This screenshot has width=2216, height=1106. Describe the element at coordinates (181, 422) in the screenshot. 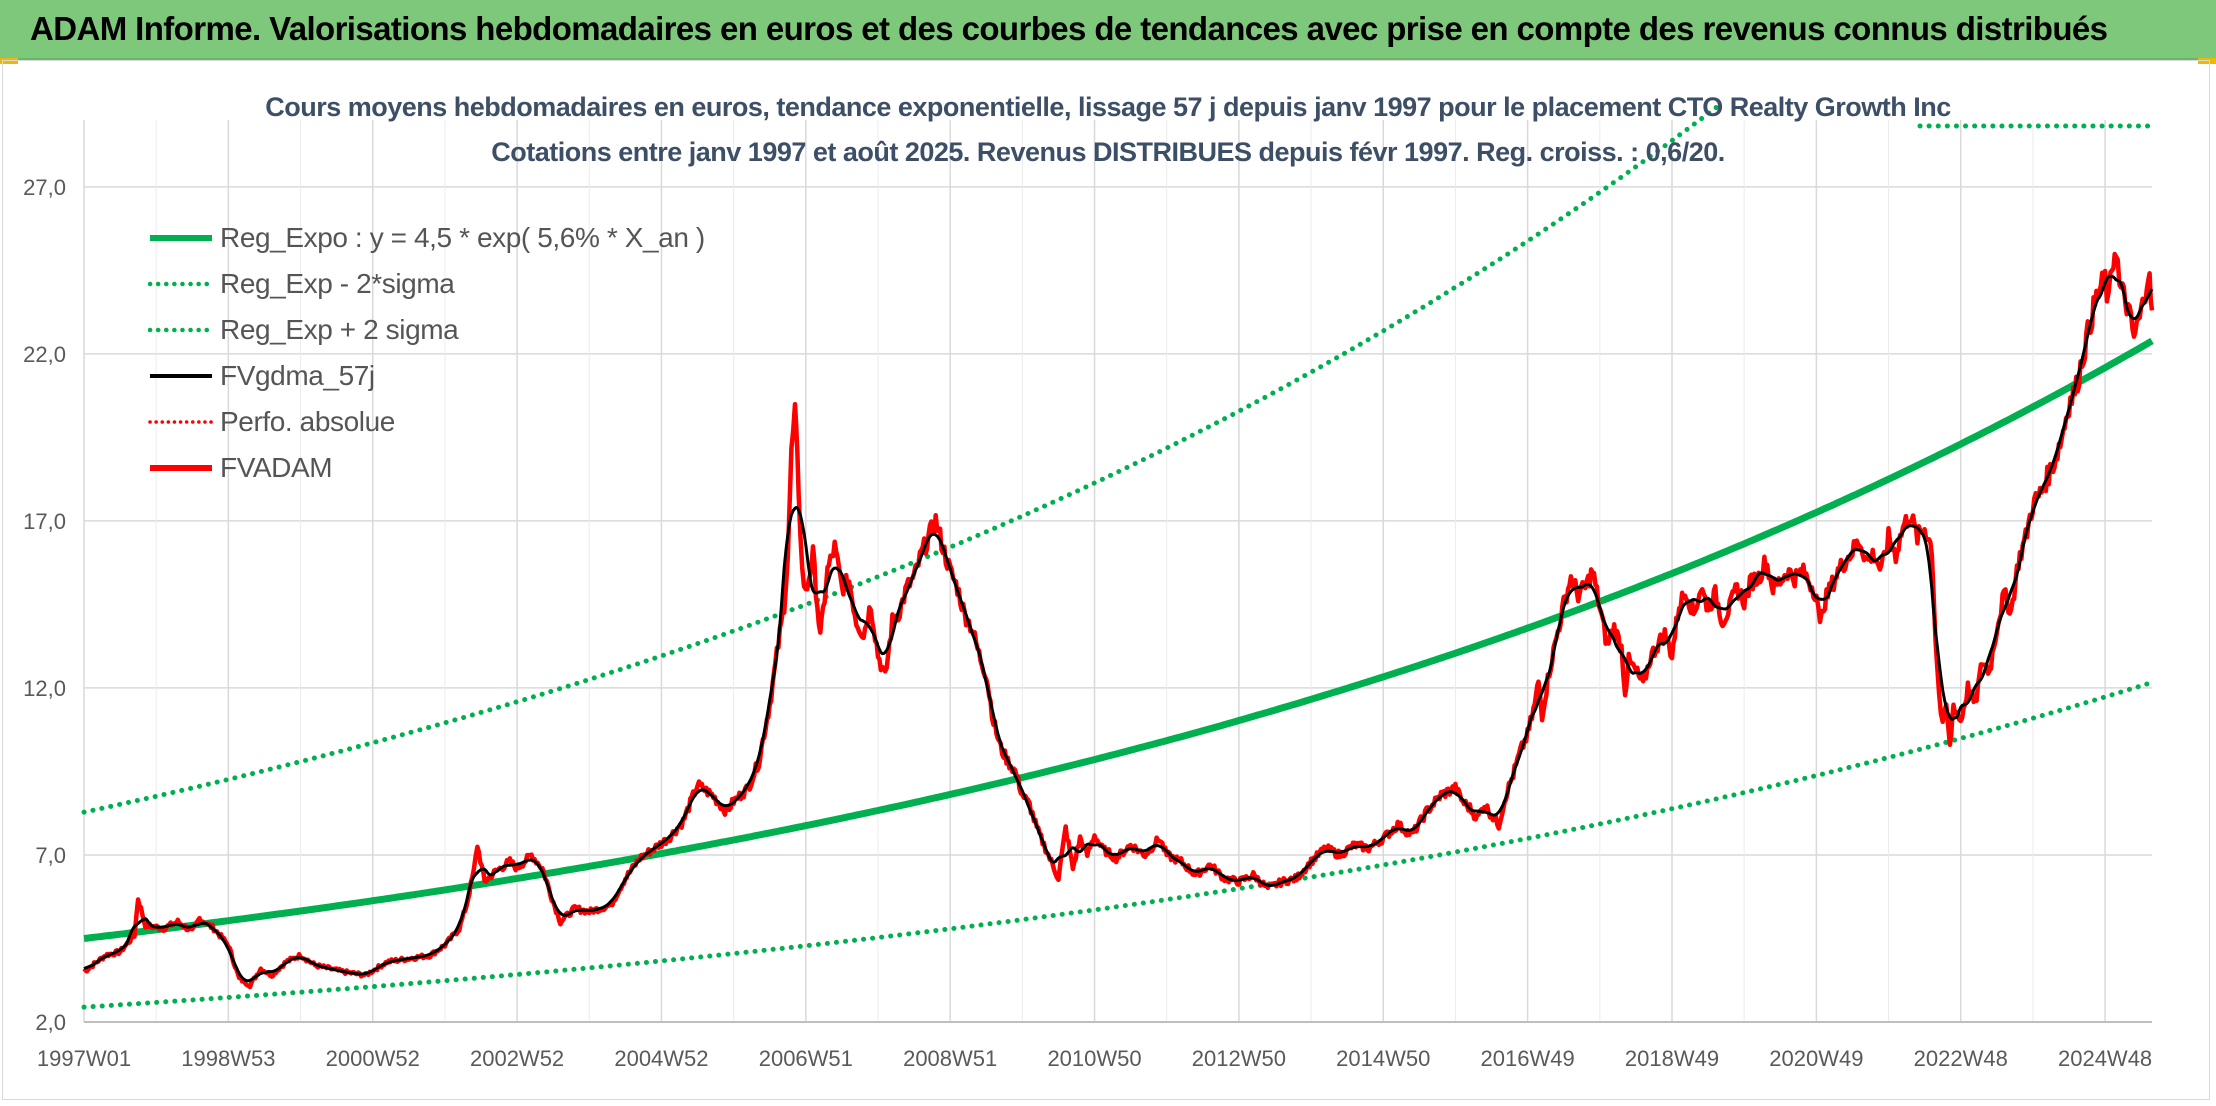

I see `legend-swatch-perfo-absolue` at that location.